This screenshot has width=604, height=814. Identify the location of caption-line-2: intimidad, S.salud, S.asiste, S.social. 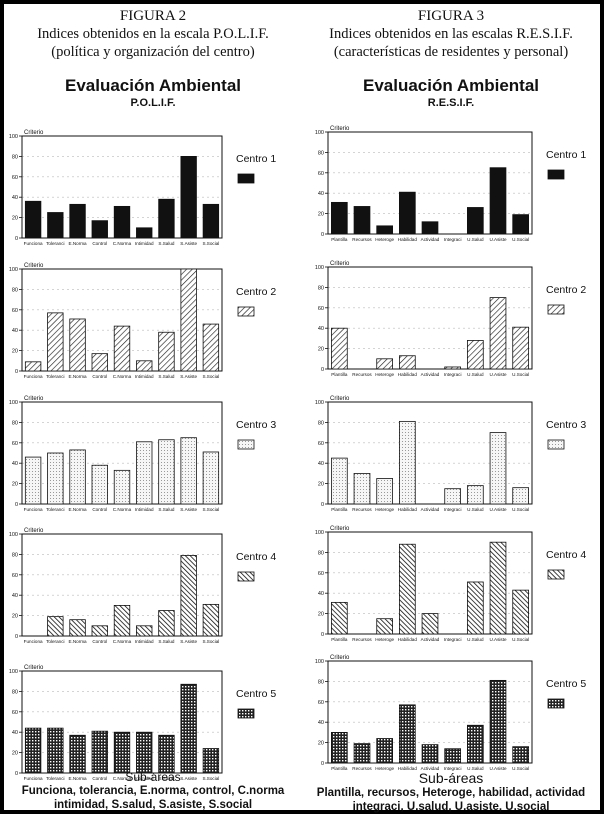
(153, 805).